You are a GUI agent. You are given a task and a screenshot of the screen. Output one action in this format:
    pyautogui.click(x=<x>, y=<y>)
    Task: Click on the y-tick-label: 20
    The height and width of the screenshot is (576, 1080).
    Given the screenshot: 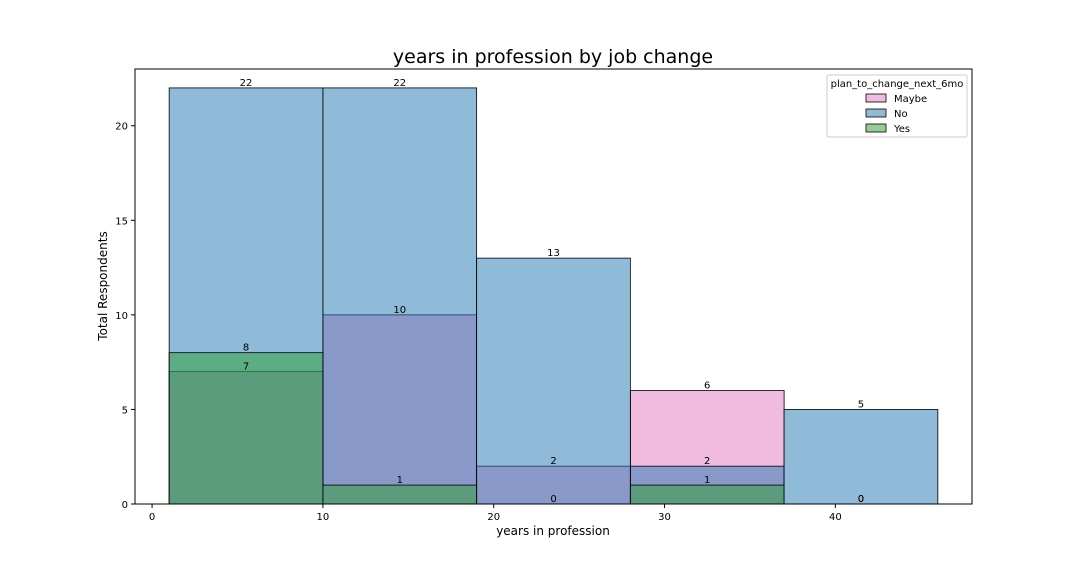 What is the action you would take?
    pyautogui.click(x=121, y=127)
    